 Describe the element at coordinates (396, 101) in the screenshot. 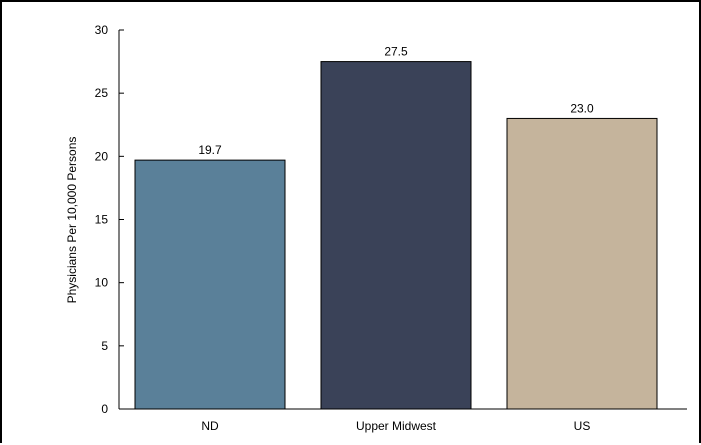

I see `value-labels: 19.7 27.5 23.0` at that location.